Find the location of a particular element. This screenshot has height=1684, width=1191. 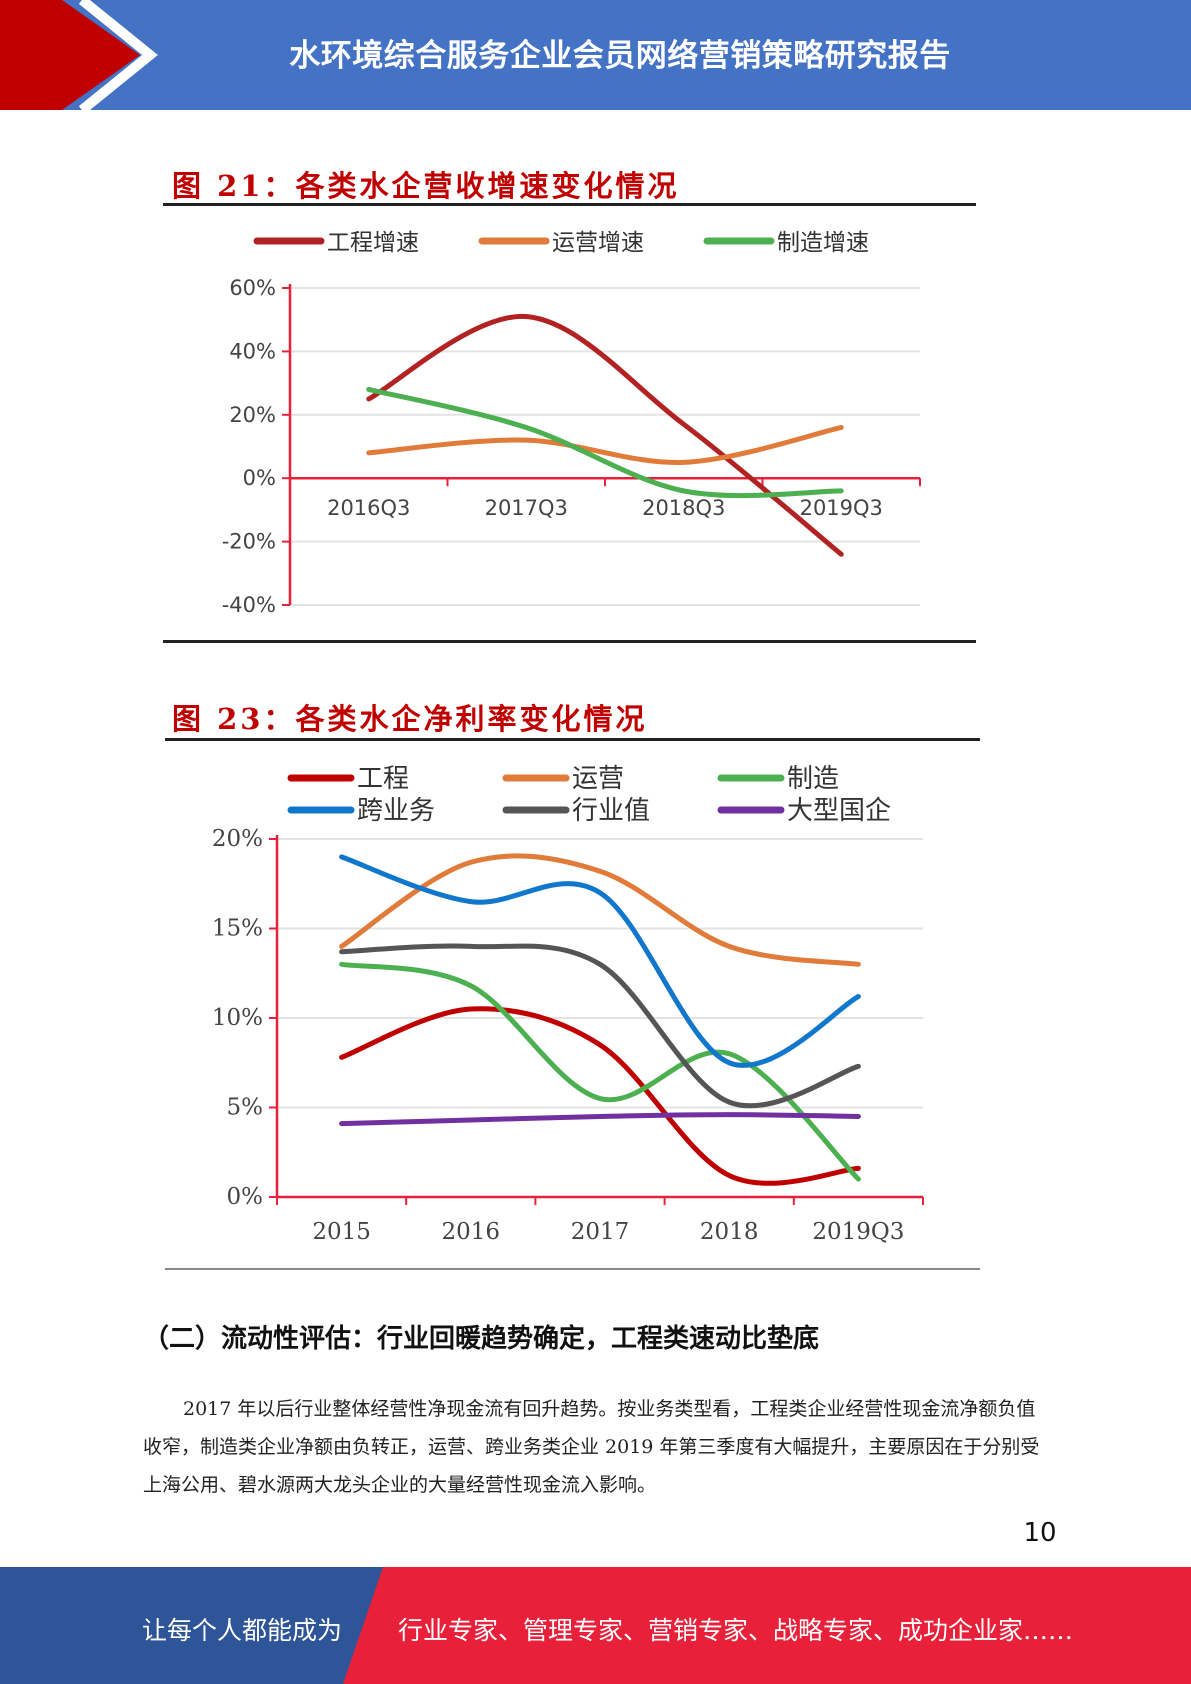

figure-21-title: 图 21：各类水企营收增速变化情况 is located at coordinates (426, 186).